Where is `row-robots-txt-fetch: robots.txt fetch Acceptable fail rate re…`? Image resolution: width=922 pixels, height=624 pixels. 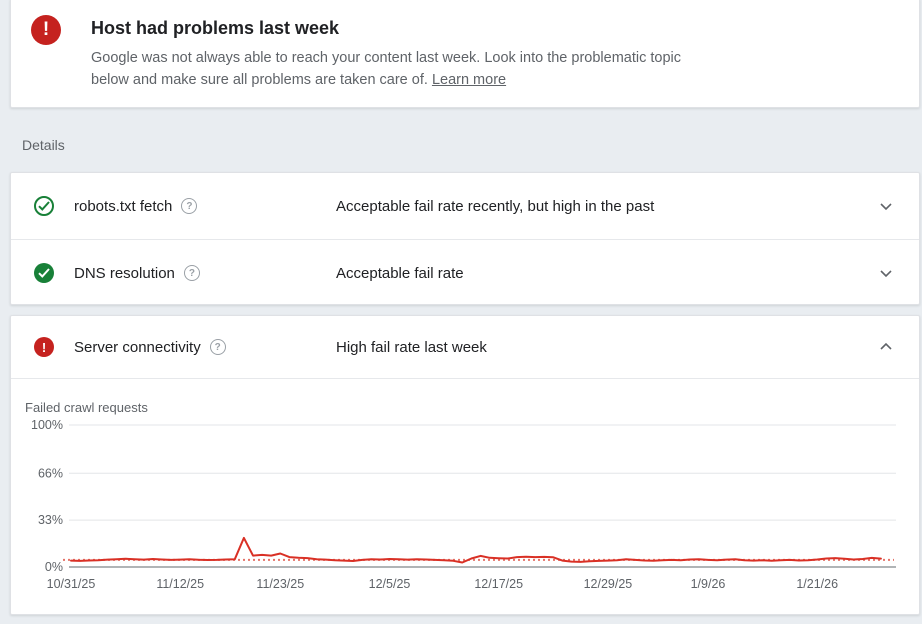
row-robots-txt-fetch: robots.txt fetch Acceptable fail rate re… is located at coordinates (465, 206).